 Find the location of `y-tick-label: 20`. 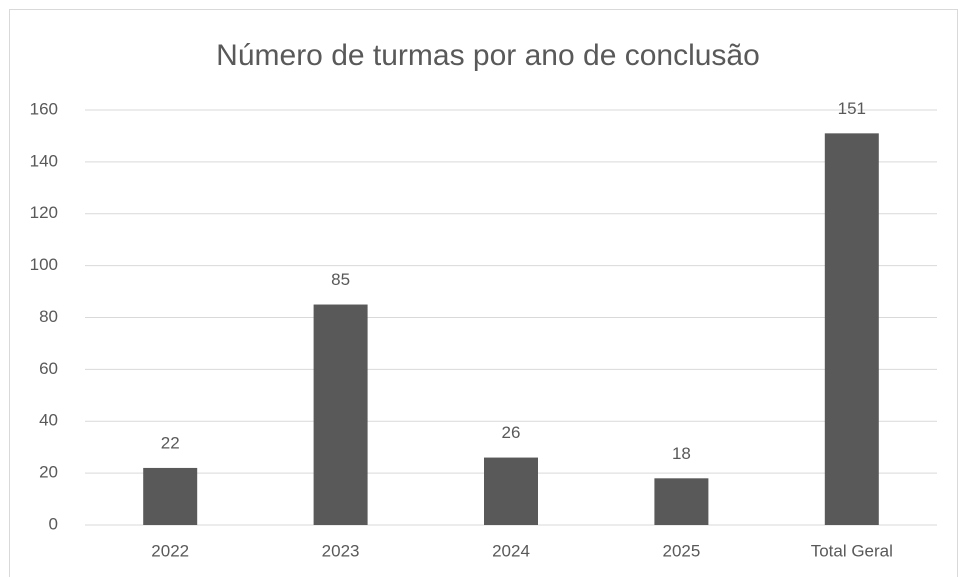

y-tick-label: 20 is located at coordinates (48, 472).